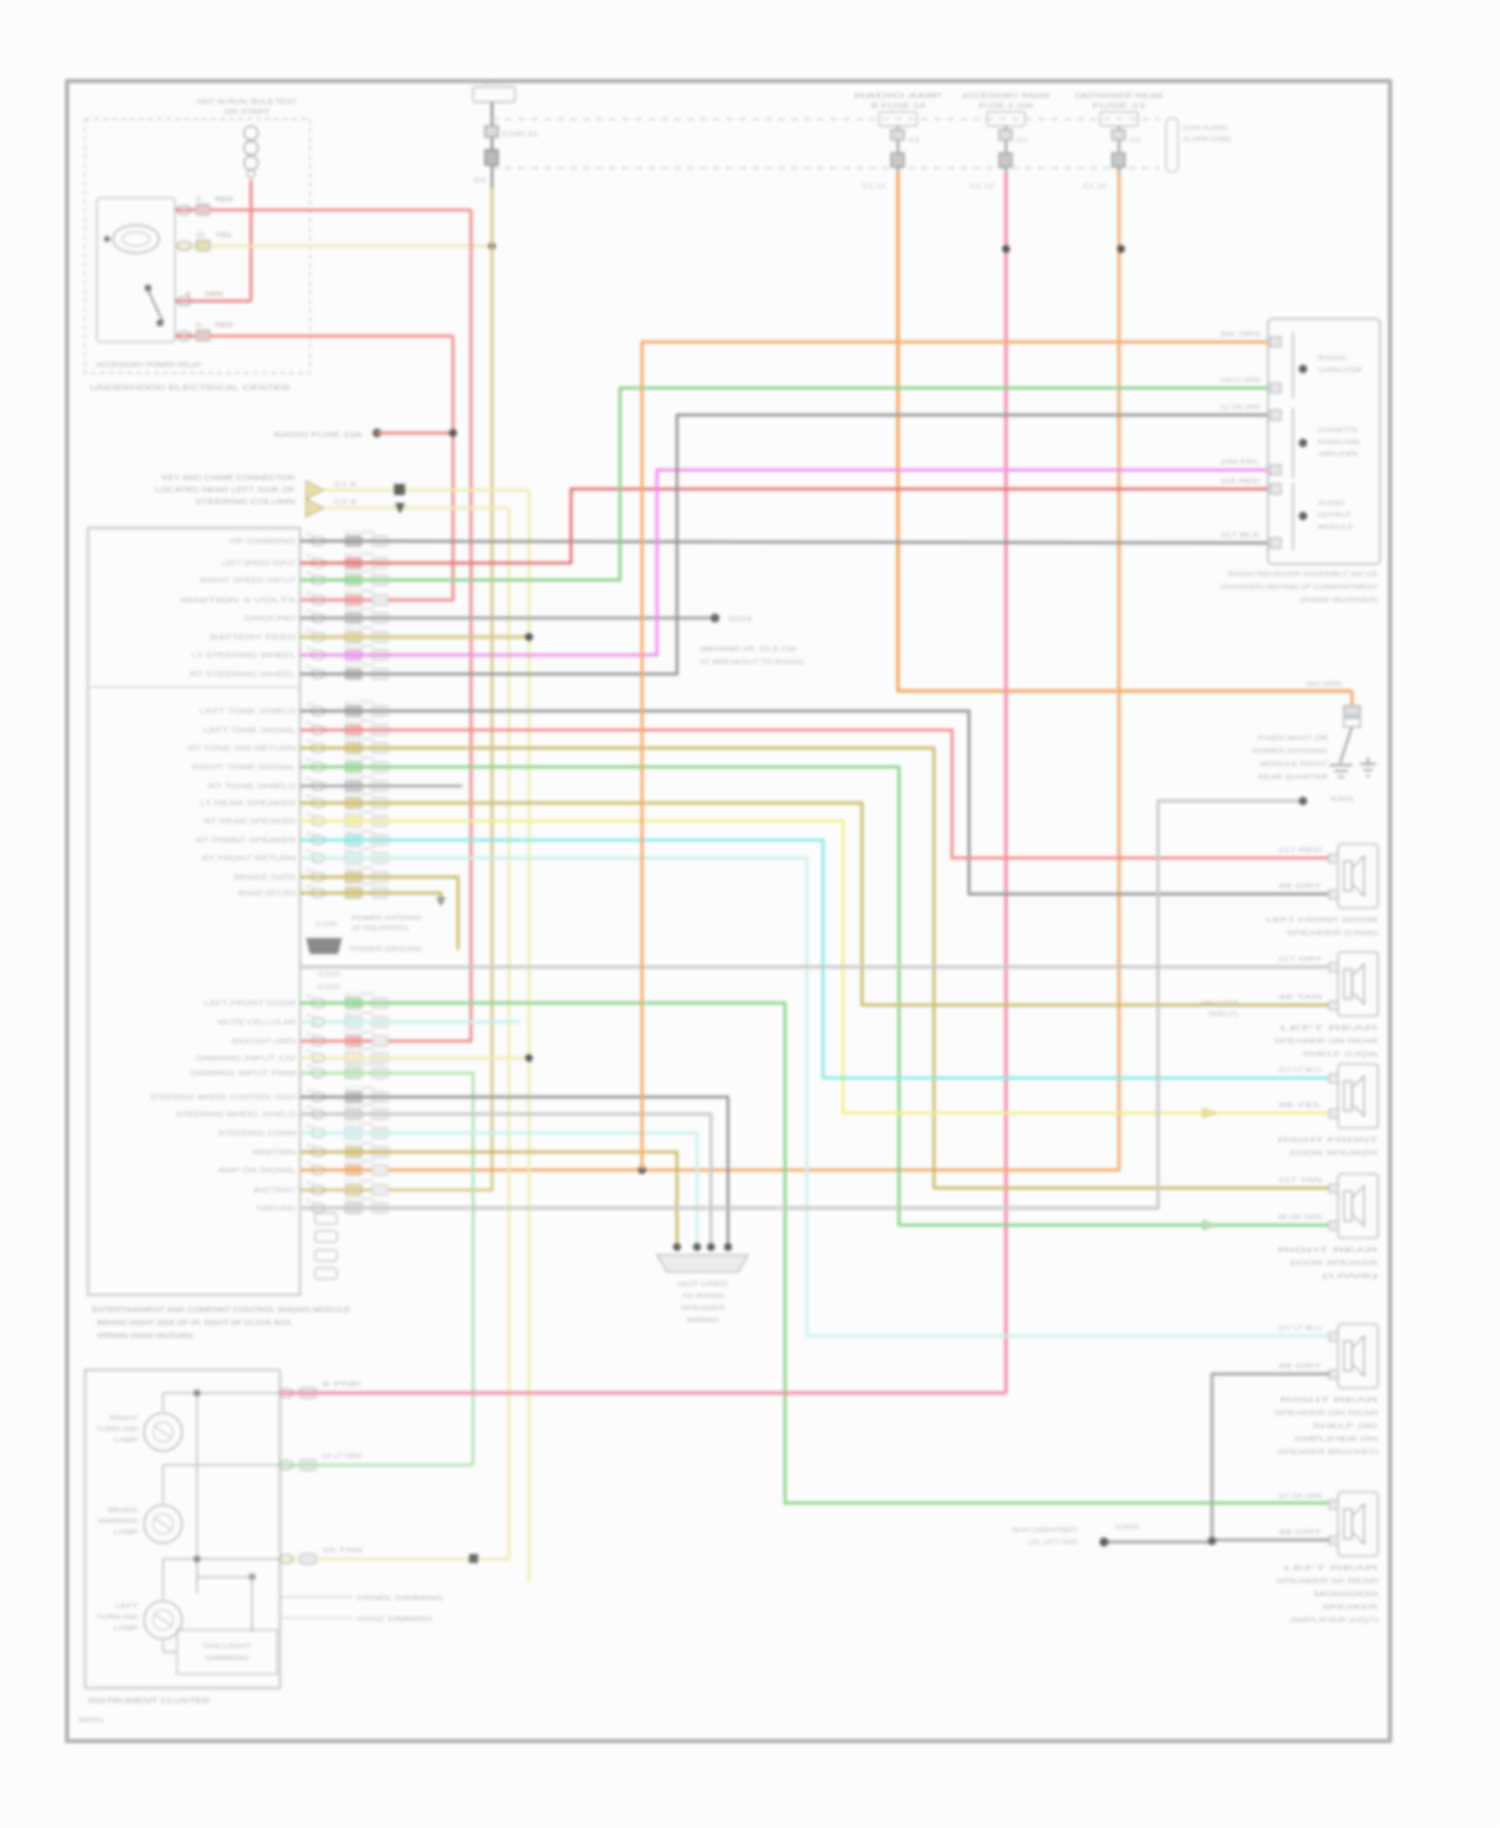 Image resolution: width=1500 pixels, height=1828 pixels. What do you see at coordinates (1329, 1400) in the screenshot?
I see `svg-text: RIGHT REAR` at bounding box center [1329, 1400].